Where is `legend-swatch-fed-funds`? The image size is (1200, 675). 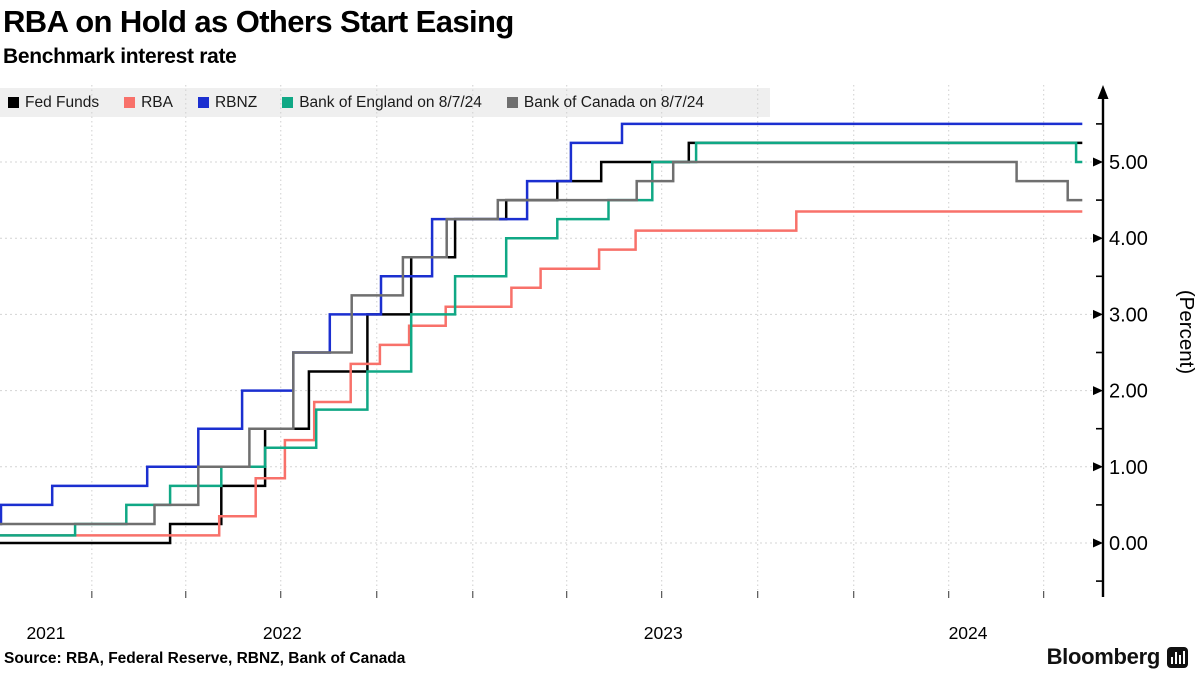 legend-swatch-fed-funds is located at coordinates (13, 102).